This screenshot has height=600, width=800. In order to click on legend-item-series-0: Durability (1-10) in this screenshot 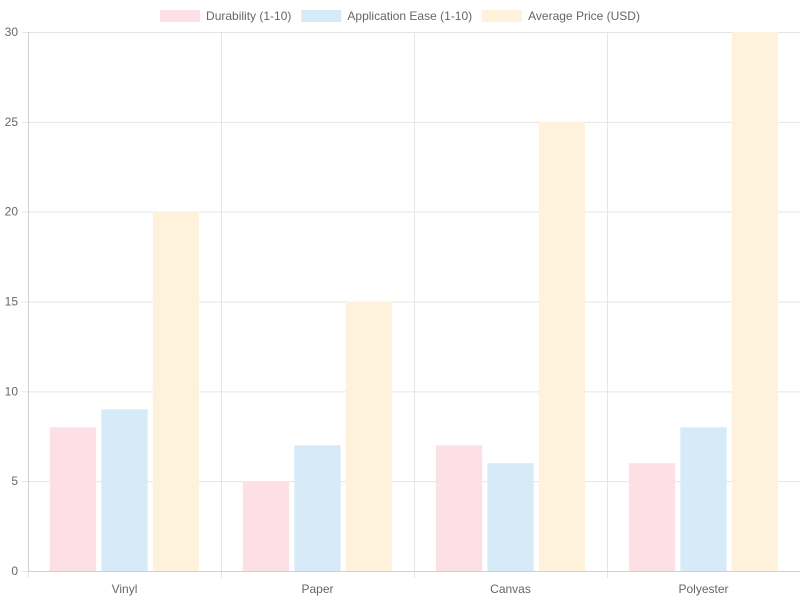, I will do `click(225, 16)`.